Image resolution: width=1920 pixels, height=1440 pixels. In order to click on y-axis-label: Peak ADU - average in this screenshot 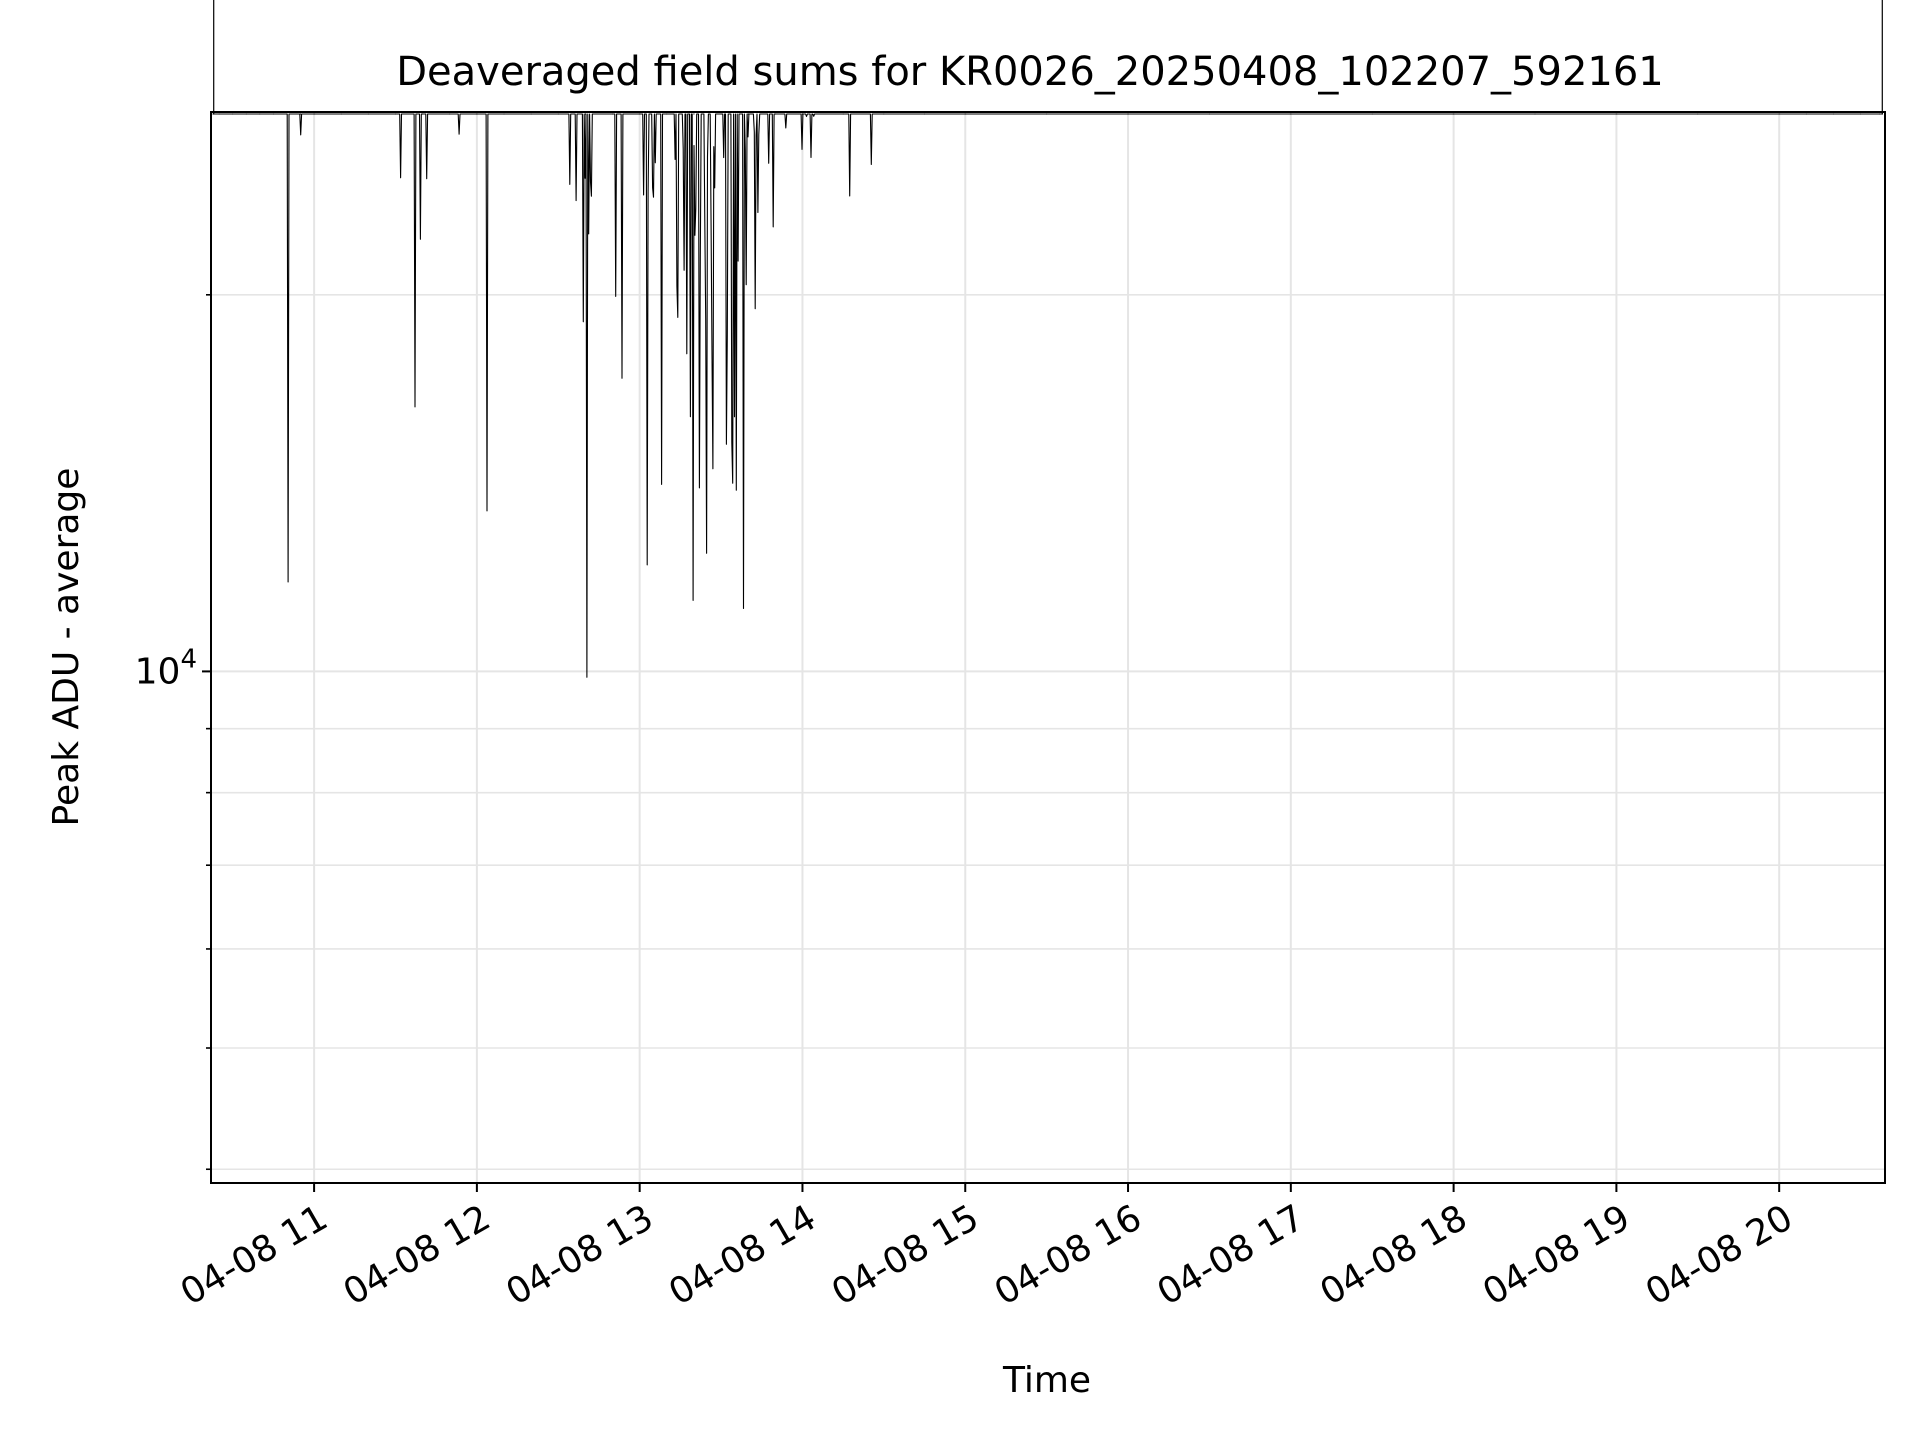, I will do `click(66, 647)`.